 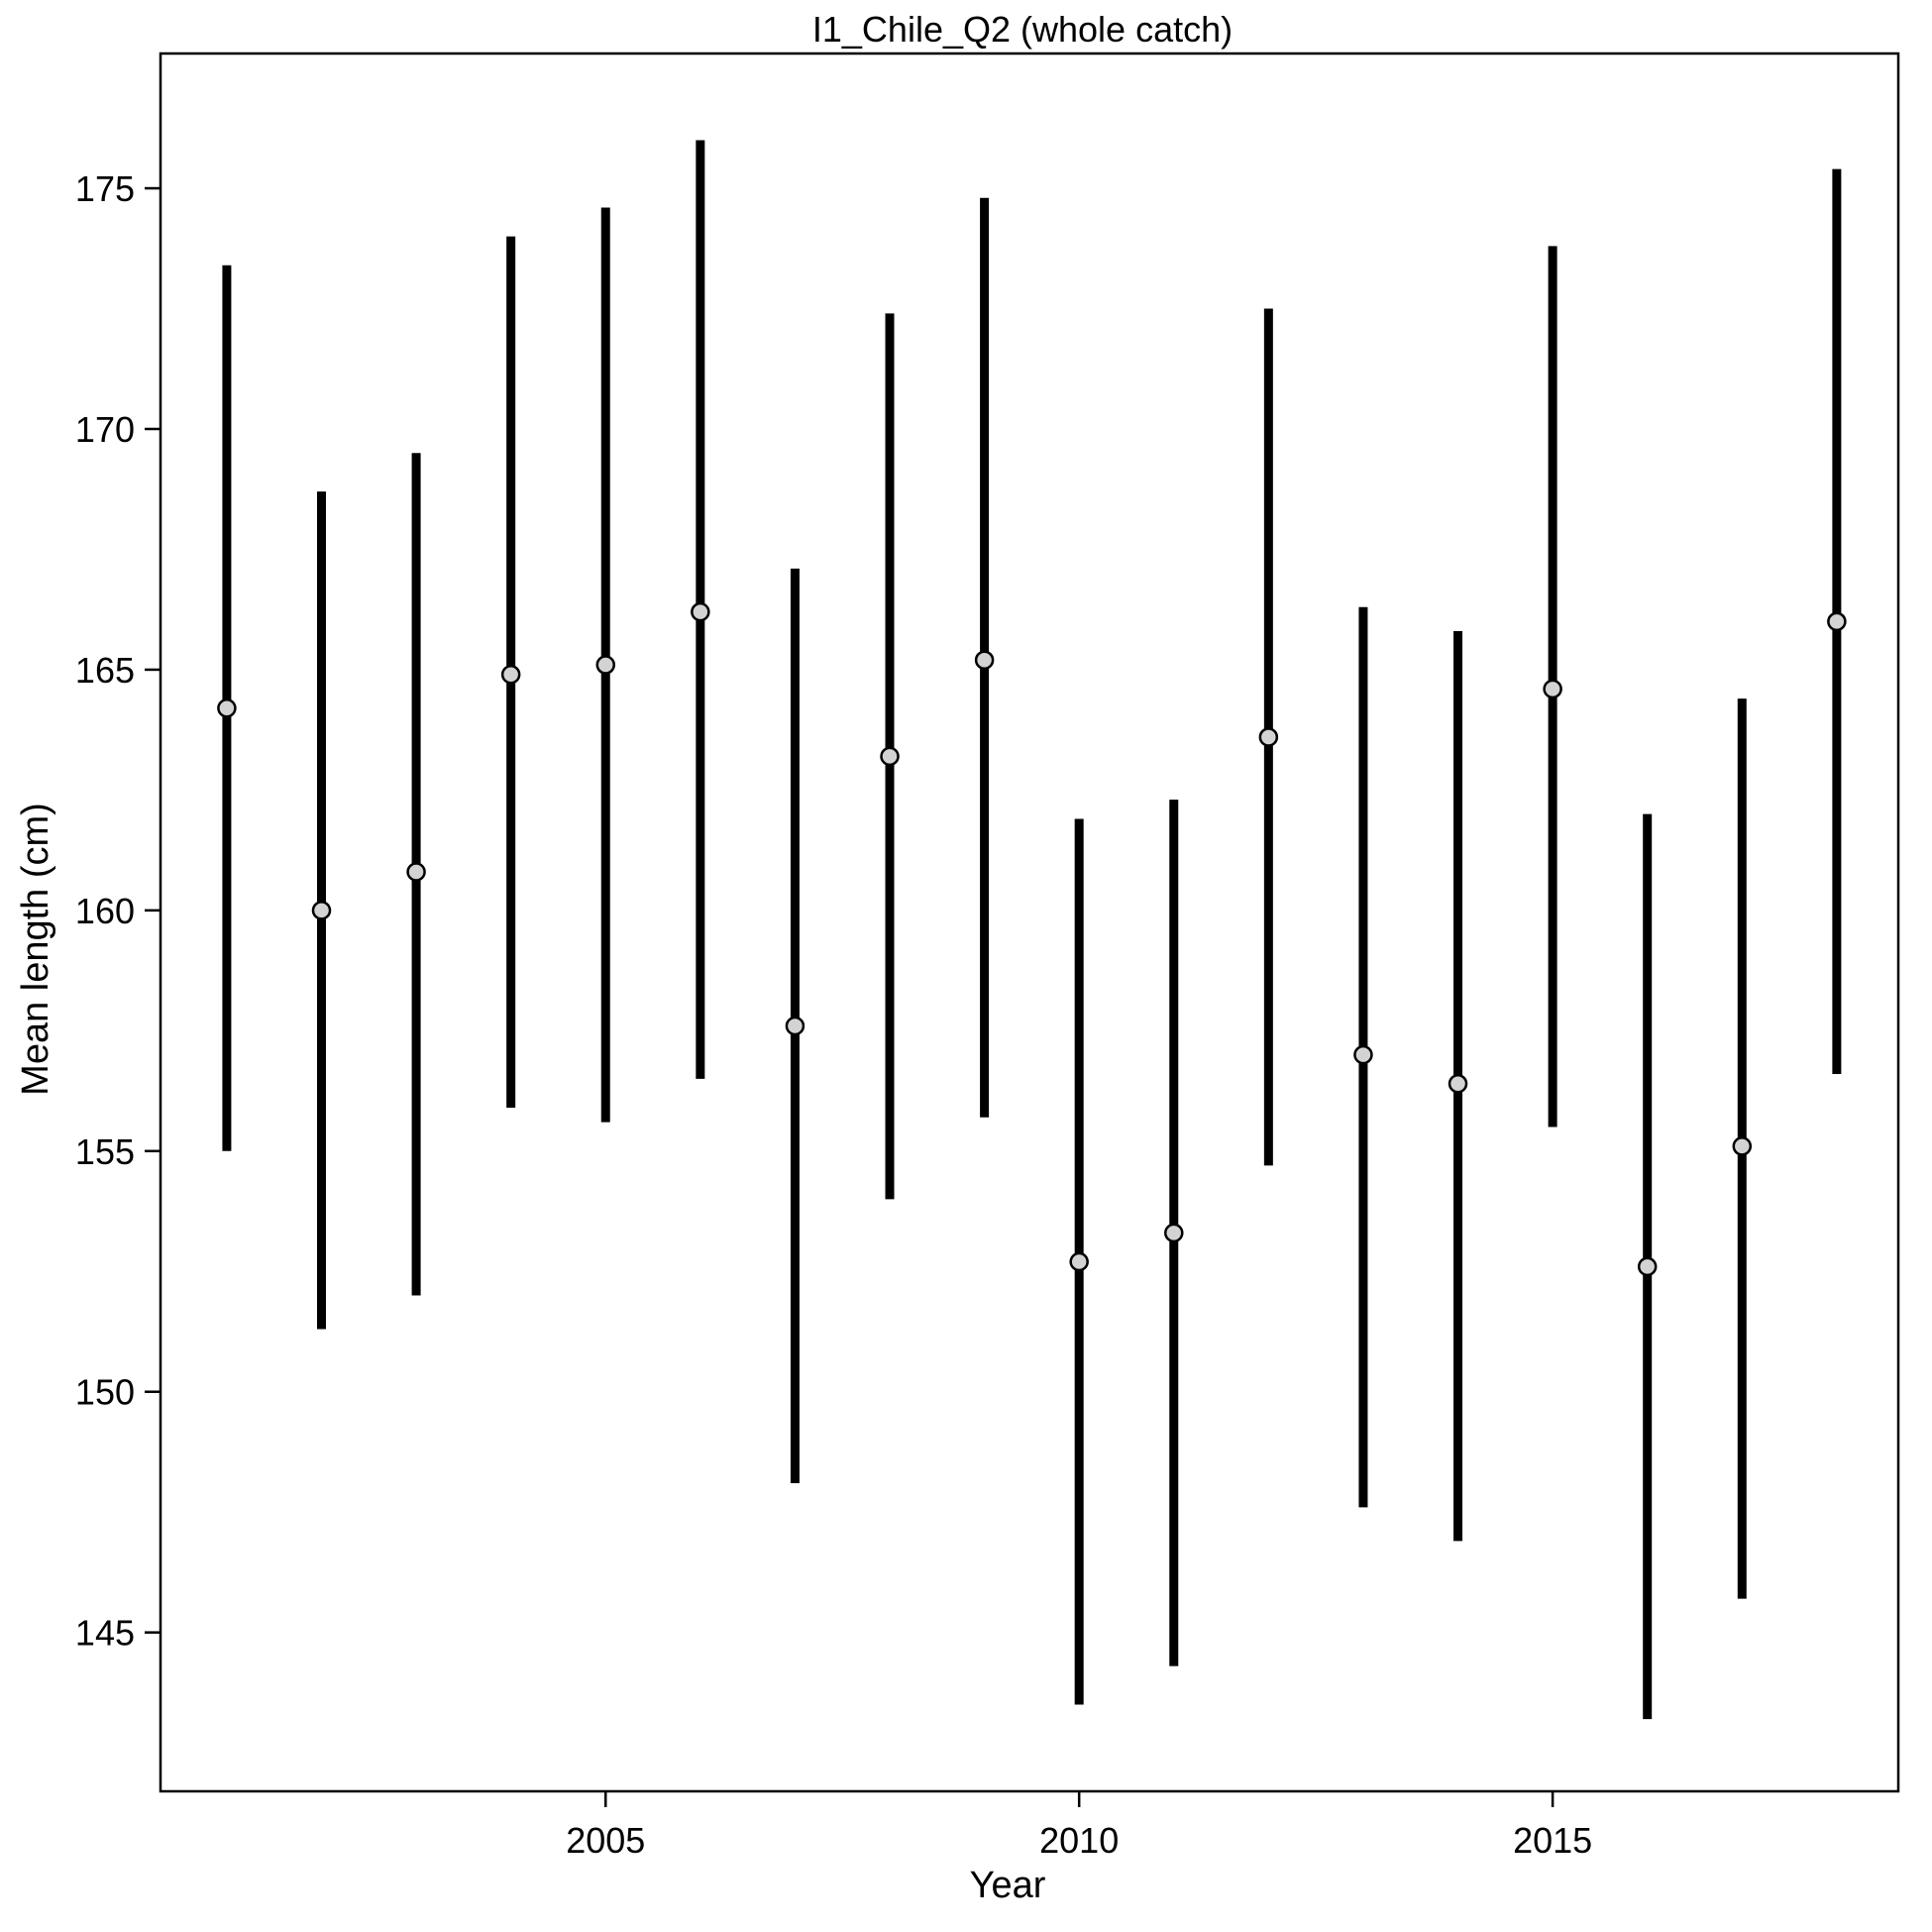 I want to click on y-tick-label: 170, so click(x=105, y=430).